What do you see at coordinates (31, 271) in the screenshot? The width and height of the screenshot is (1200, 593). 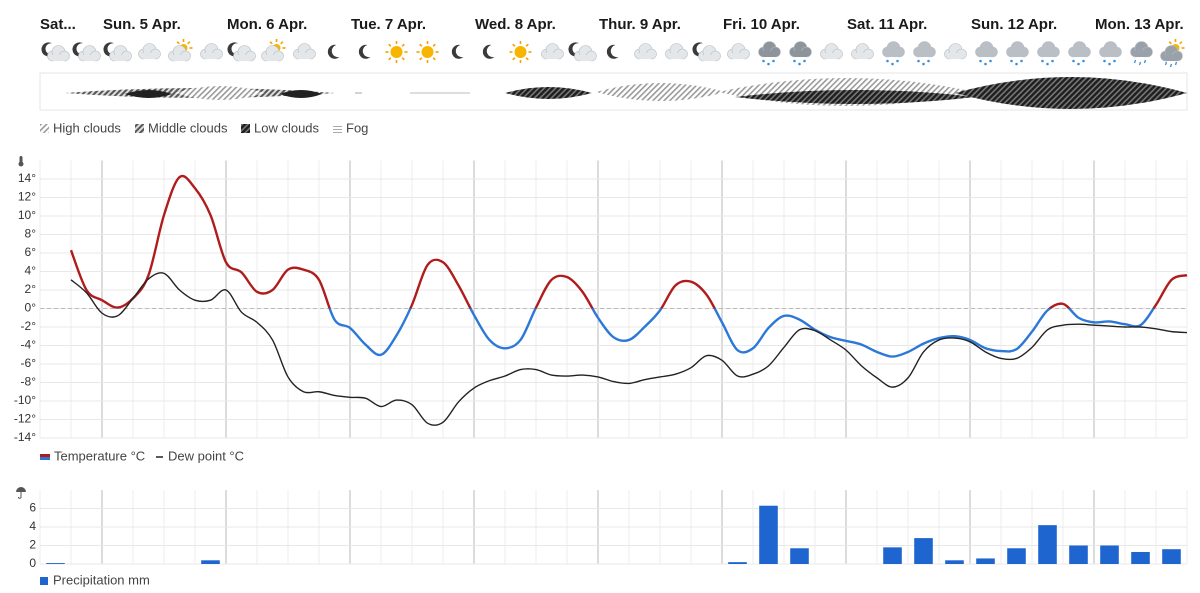 I see `y-tick-label: 4°` at bounding box center [31, 271].